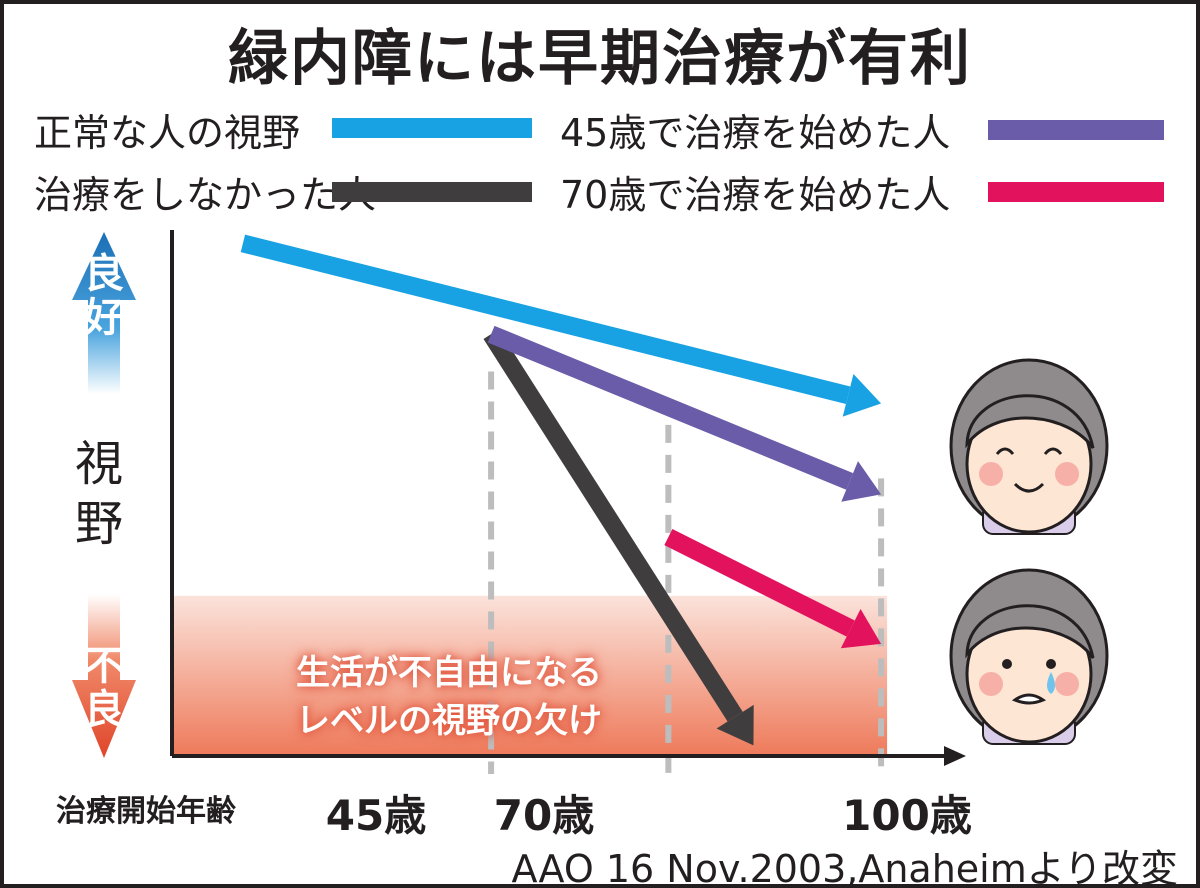 This screenshot has width=1200, height=888. What do you see at coordinates (735, 725) in the screenshot?
I see `series-arrowhead-untreated` at bounding box center [735, 725].